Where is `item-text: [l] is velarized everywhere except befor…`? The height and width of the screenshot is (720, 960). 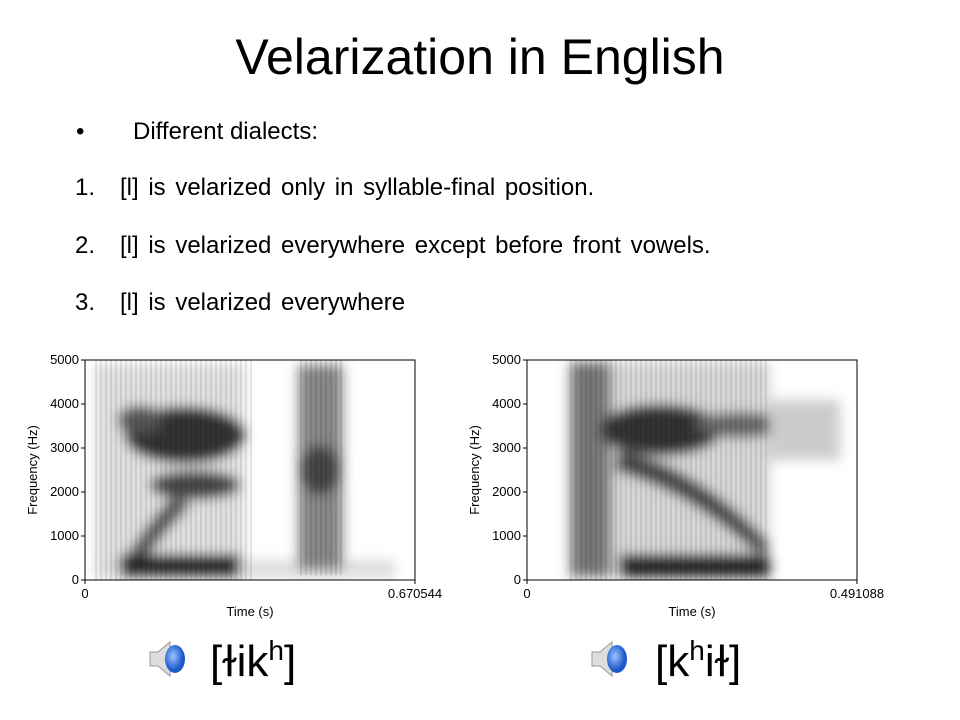
item-text: [l] is velarized everywhere except befor… is located at coordinates (415, 245).